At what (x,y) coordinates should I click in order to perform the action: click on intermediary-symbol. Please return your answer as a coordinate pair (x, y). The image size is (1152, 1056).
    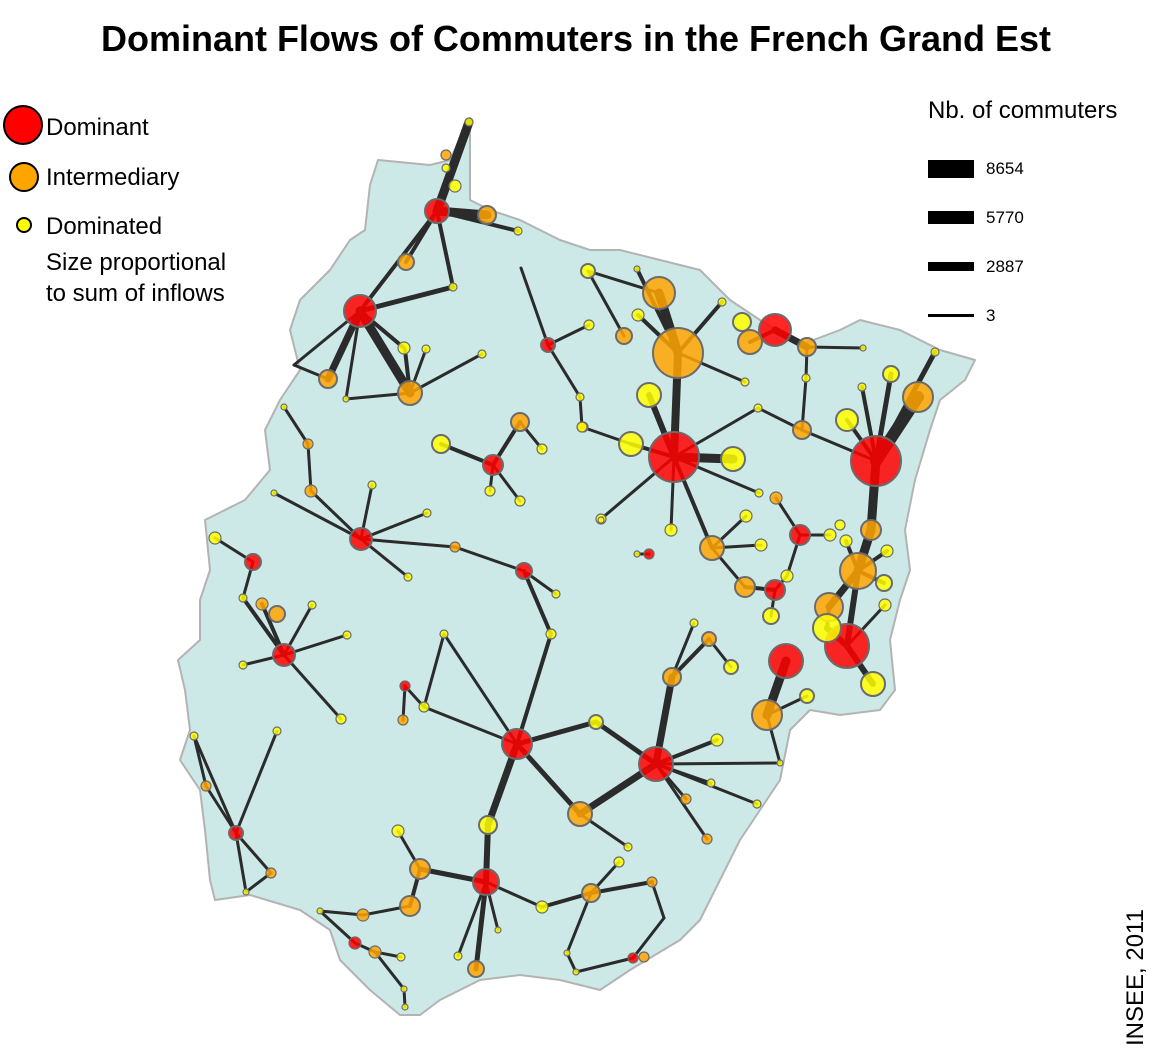
    Looking at the image, I should click on (24, 177).